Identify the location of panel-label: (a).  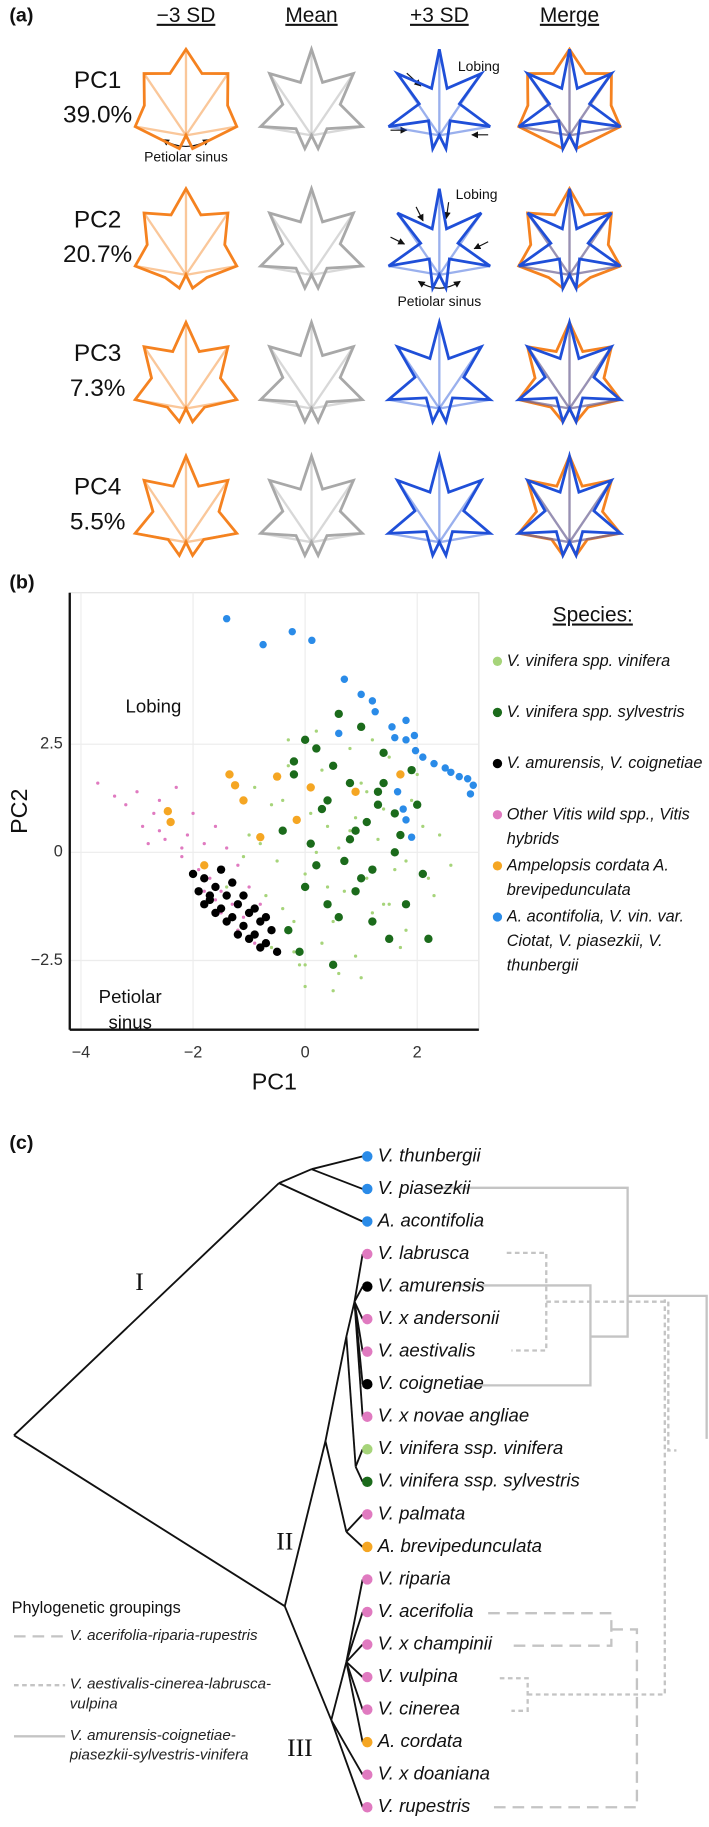
(21, 15).